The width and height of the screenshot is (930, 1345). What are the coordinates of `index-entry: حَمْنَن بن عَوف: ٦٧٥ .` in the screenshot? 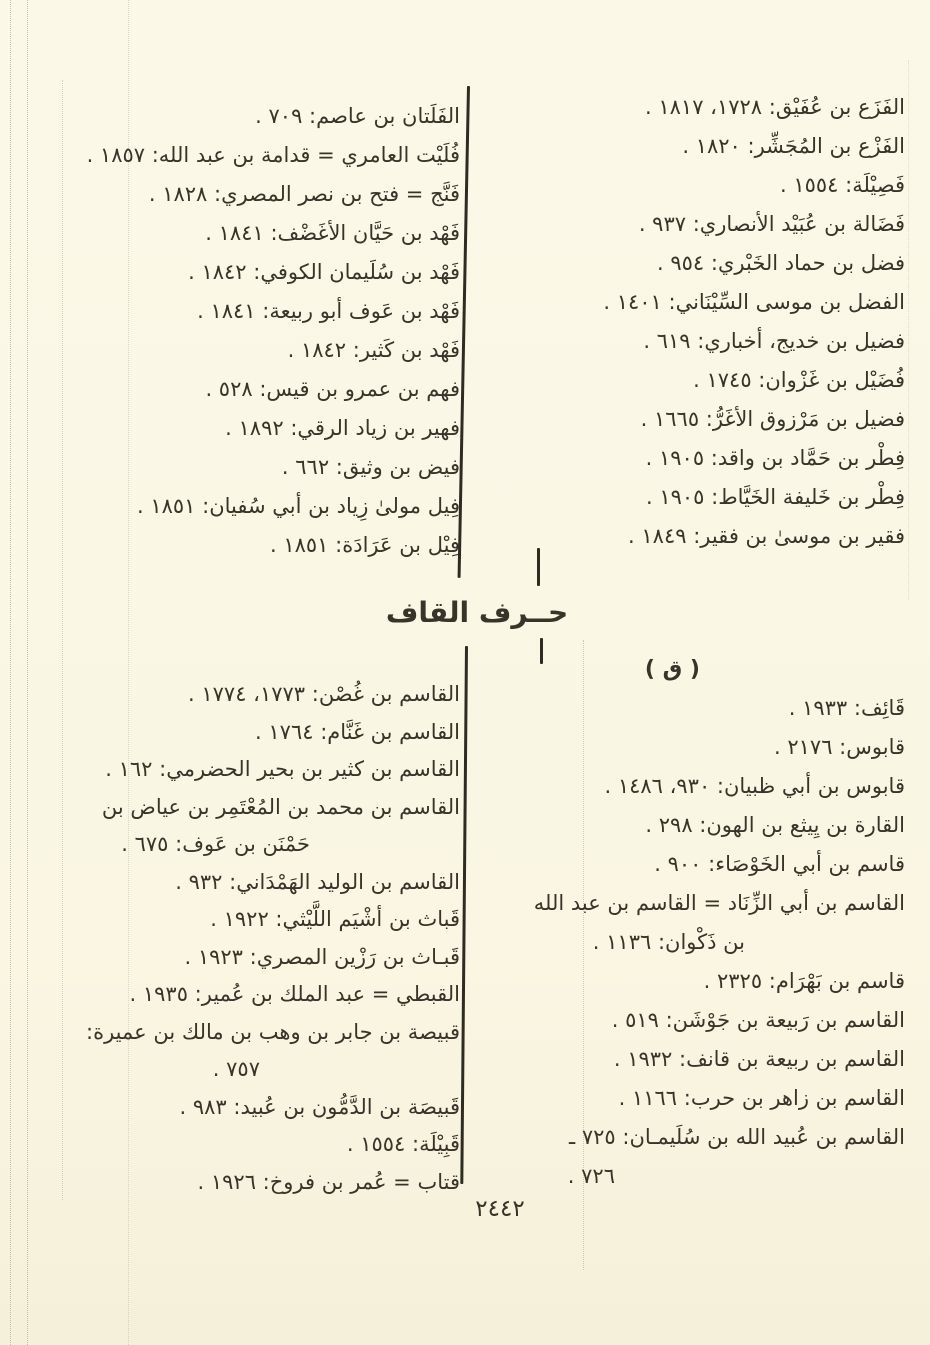 It's located at (215, 844).